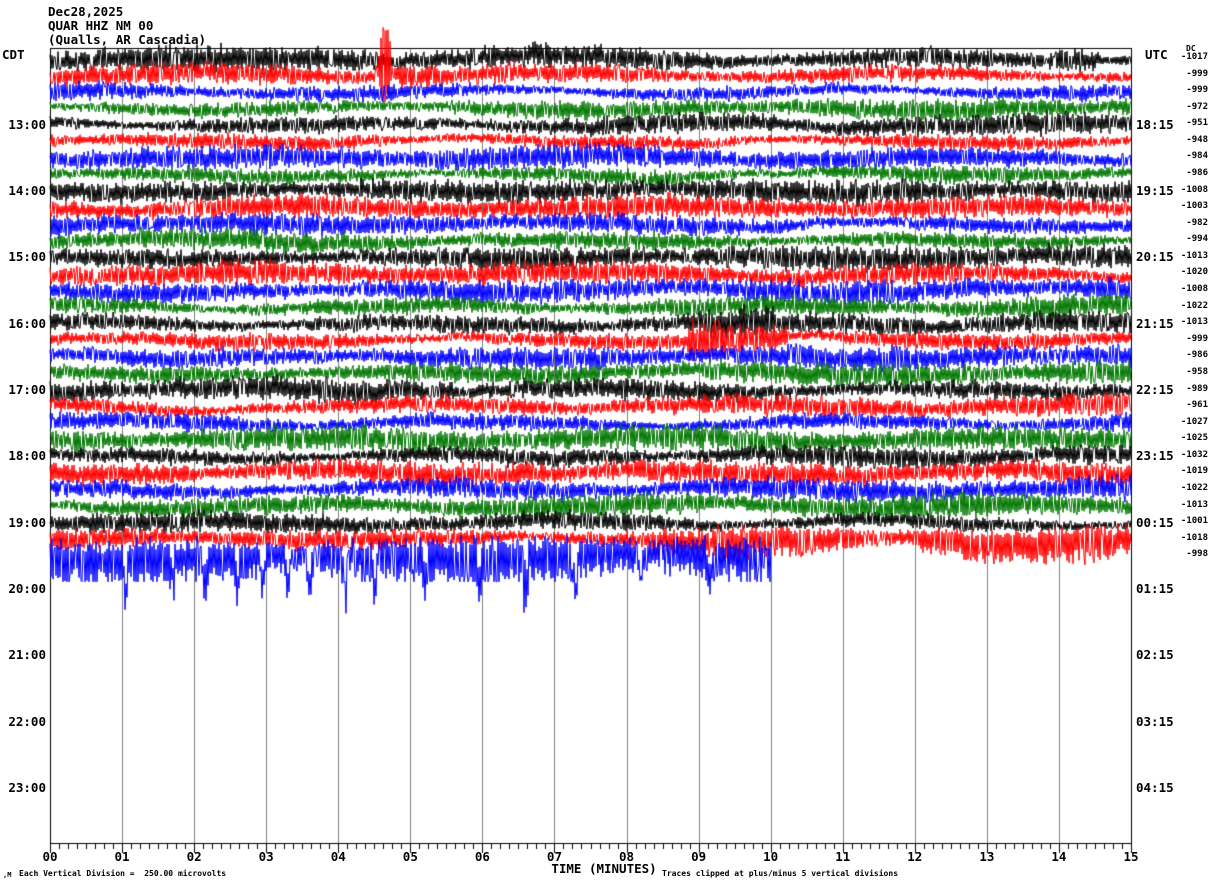 Image resolution: width=1210 pixels, height=886 pixels. Describe the element at coordinates (27, 323) in the screenshot. I see `cdt-time-label: 16:00` at that location.